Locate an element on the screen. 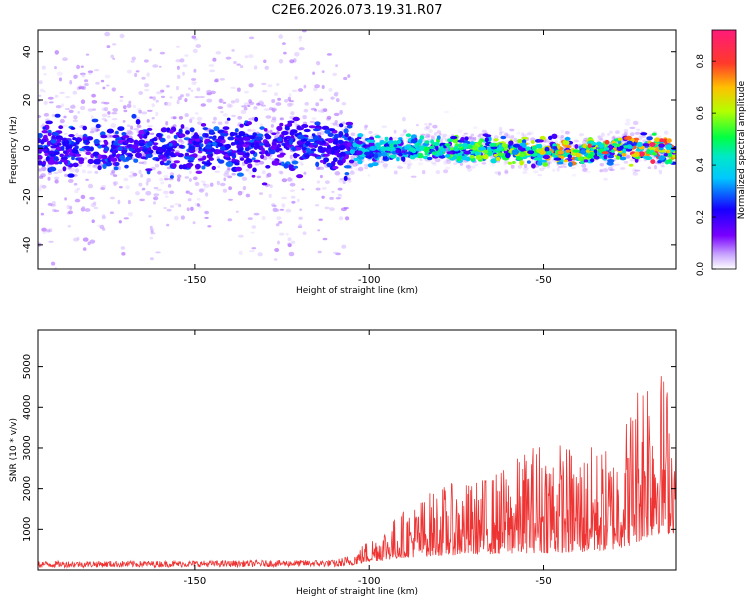 This screenshot has height=600, width=750. spectrogram-x-tick-label: -100 is located at coordinates (369, 280).